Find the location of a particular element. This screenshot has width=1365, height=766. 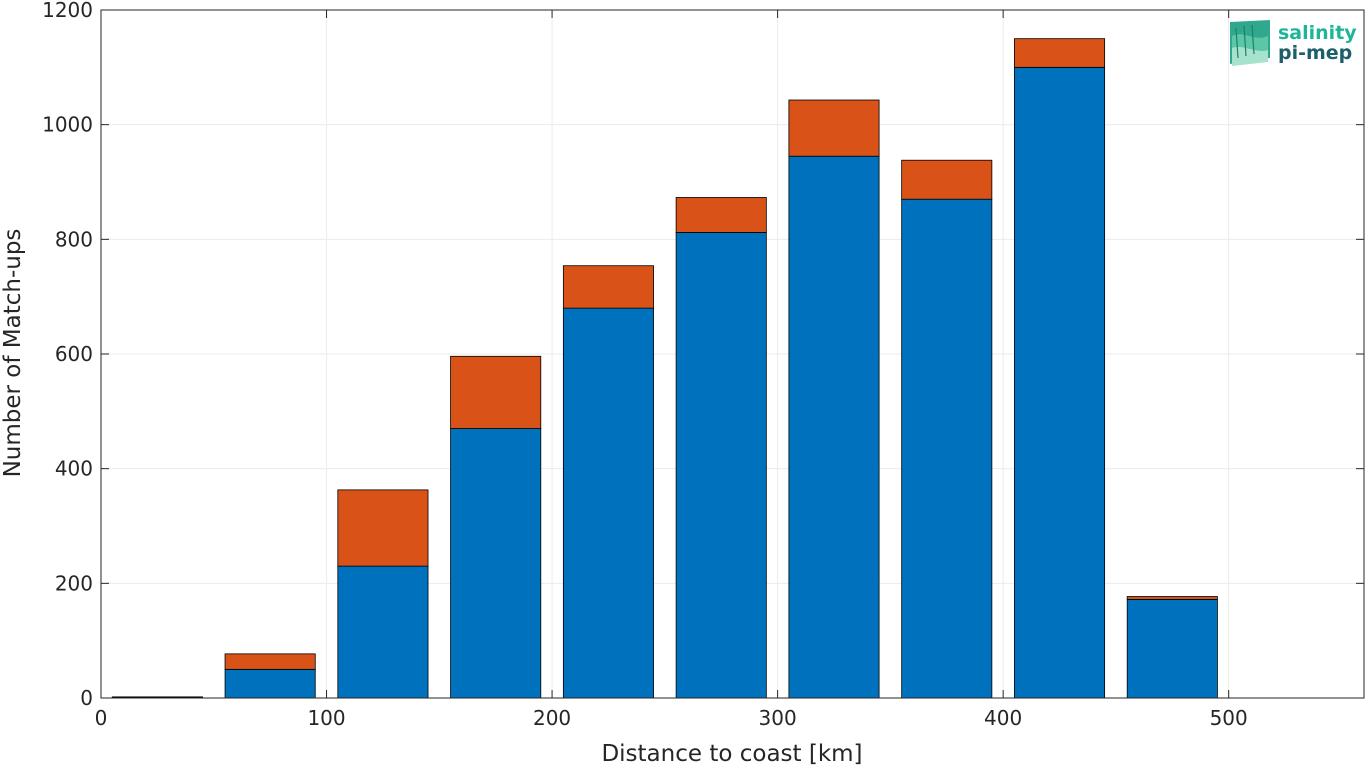

y-tick-label-0: 0 is located at coordinates (86, 698).